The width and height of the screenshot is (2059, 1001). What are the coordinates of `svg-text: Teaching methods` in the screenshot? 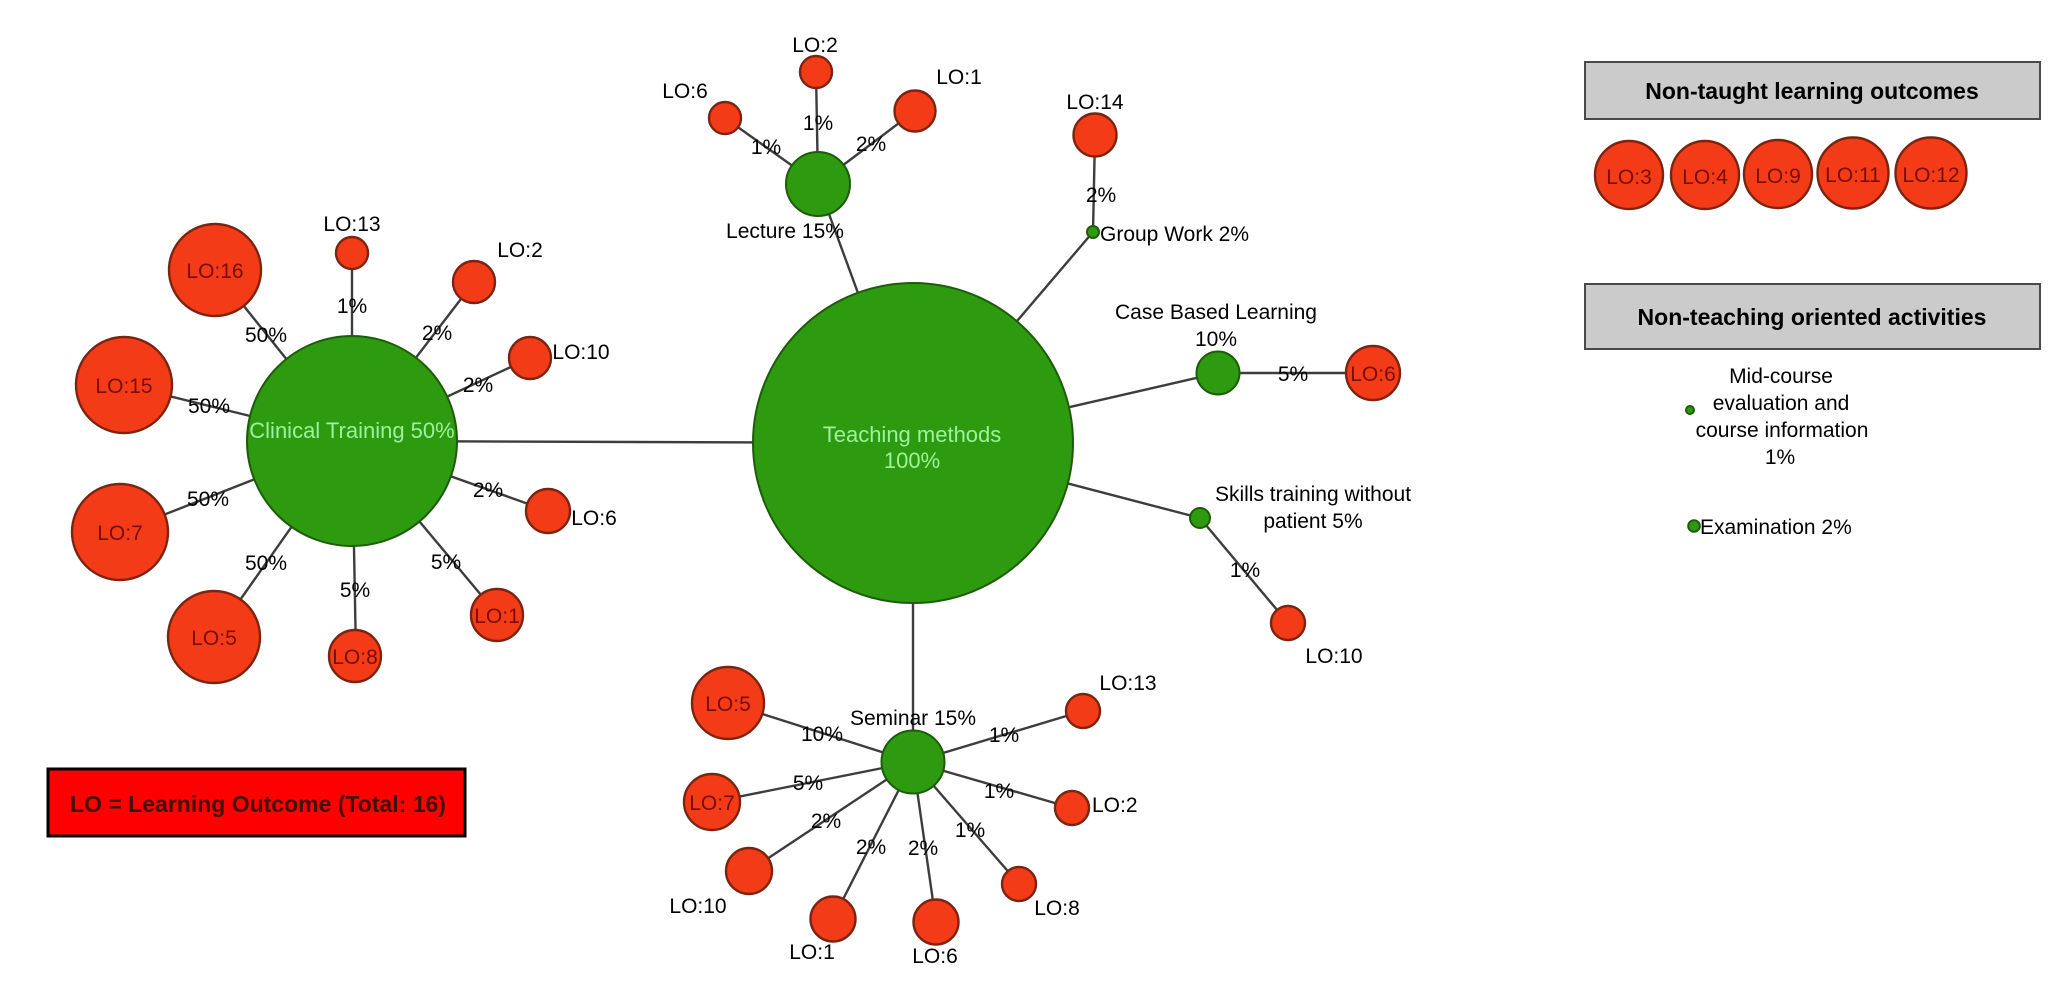 It's located at (912, 434).